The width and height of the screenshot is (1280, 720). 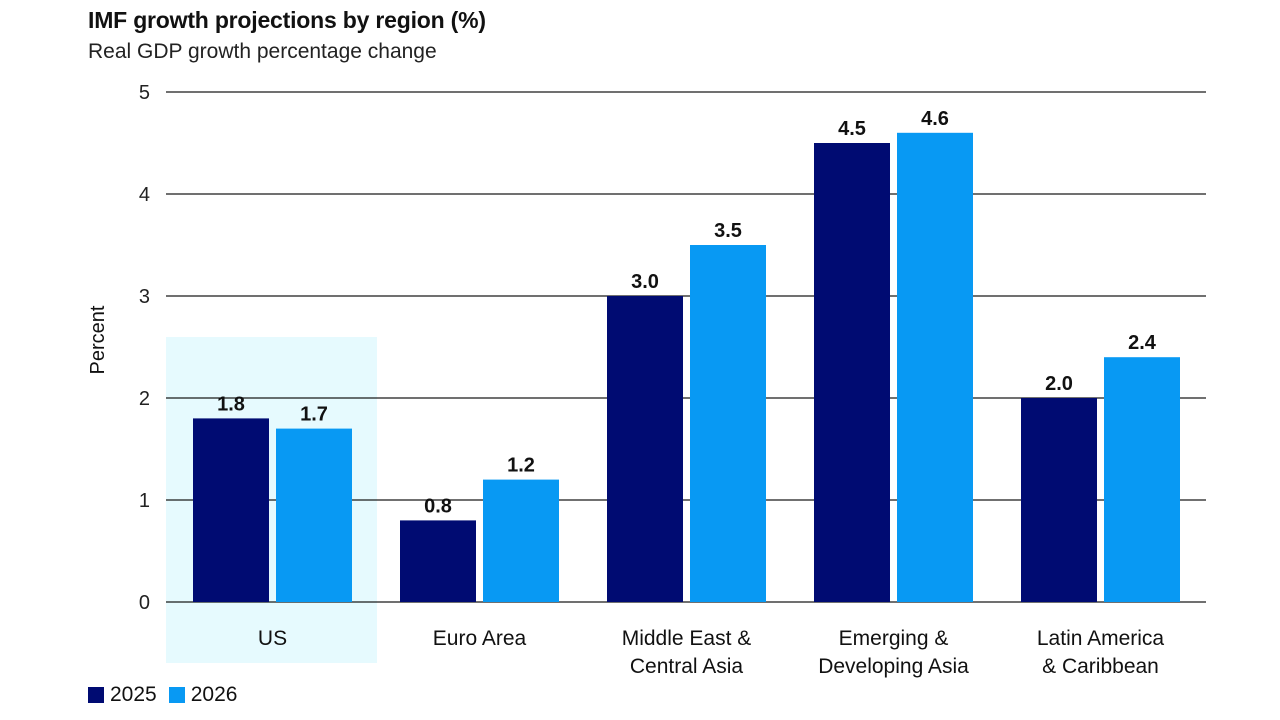 I want to click on bar-latin-america-and-caribbean-2025, so click(x=1059, y=500).